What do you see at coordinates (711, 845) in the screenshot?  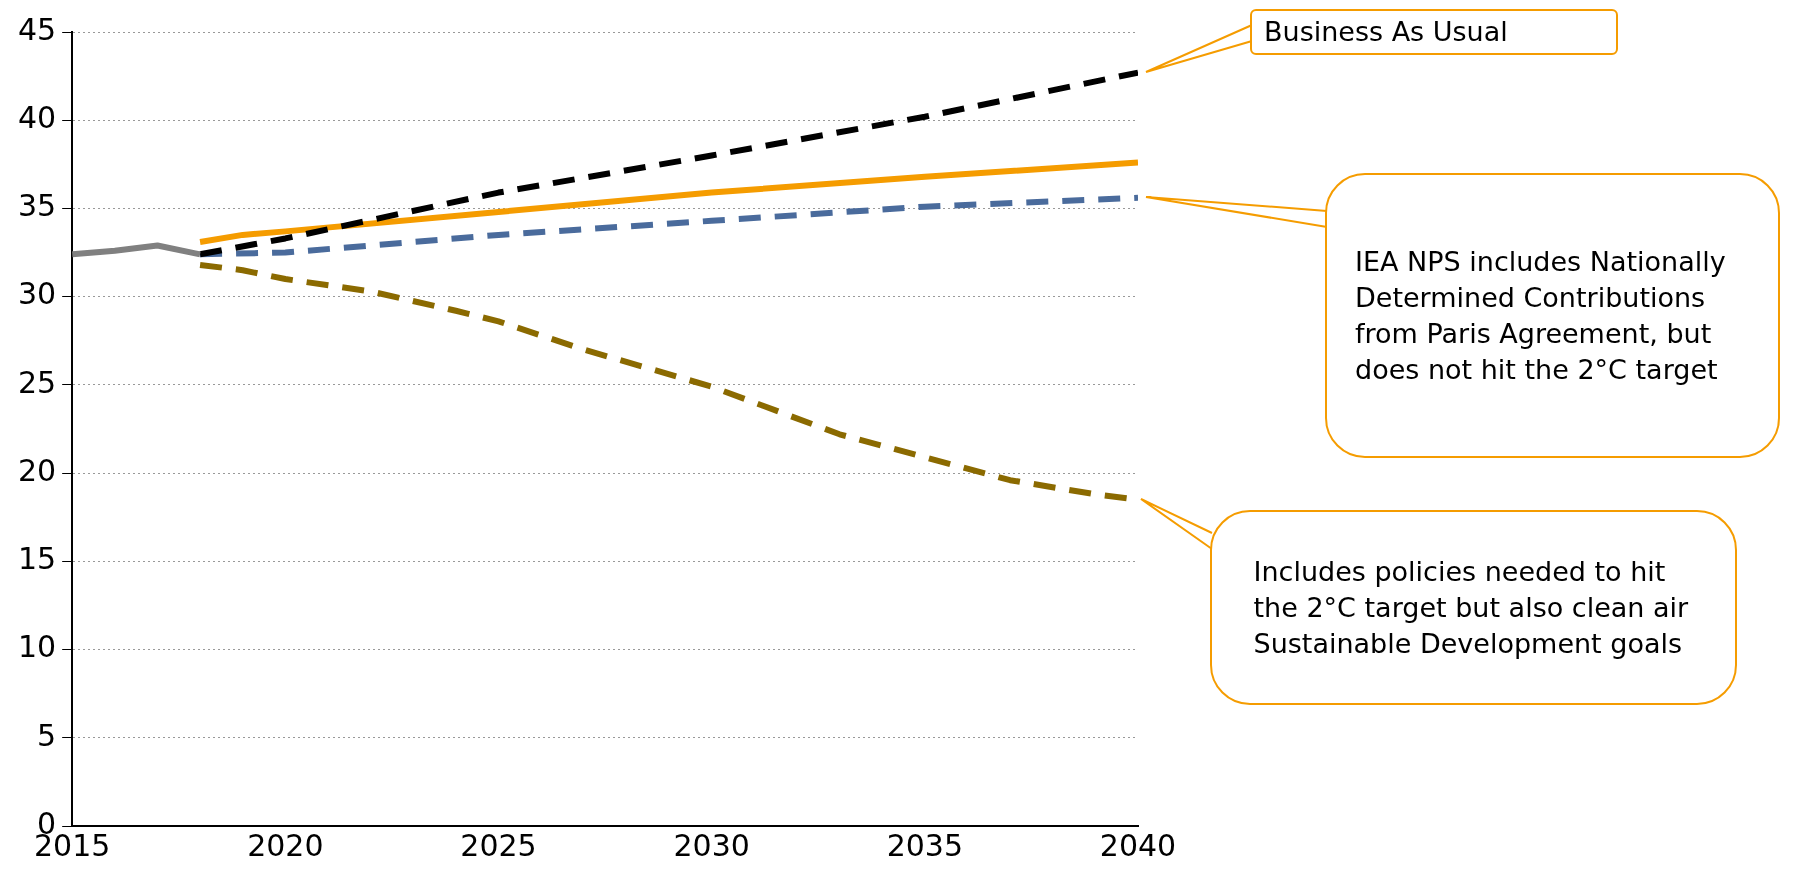 I see `x-tick-label: 2030` at bounding box center [711, 845].